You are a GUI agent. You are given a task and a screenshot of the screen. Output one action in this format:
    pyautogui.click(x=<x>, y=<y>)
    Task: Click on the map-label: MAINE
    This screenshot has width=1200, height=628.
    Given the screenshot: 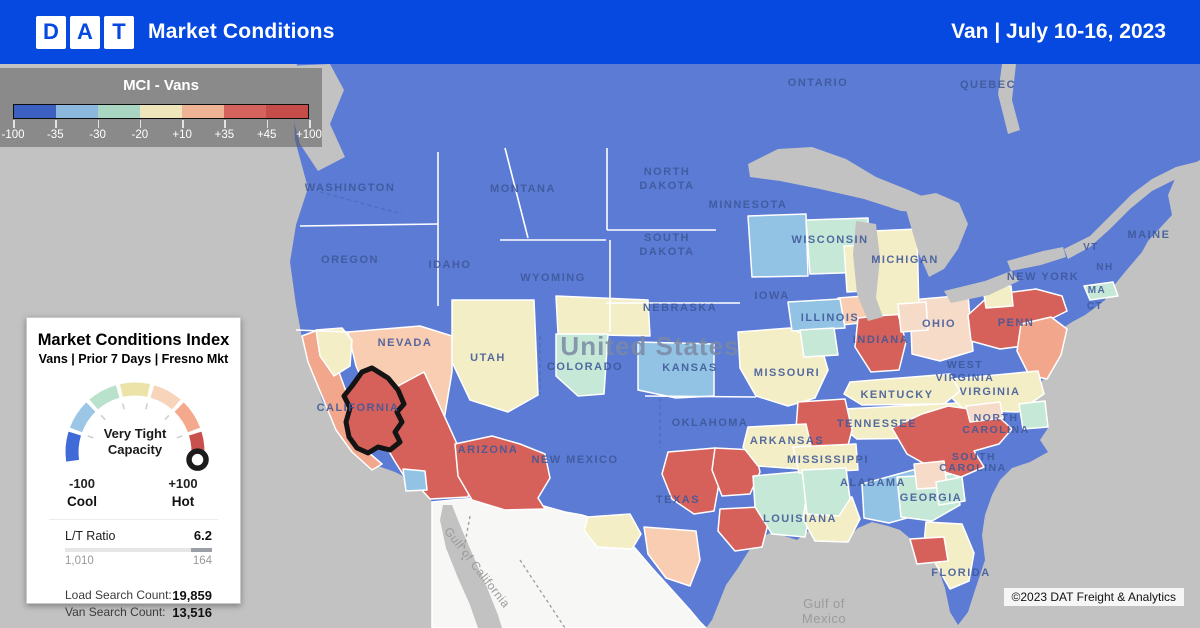 What is the action you would take?
    pyautogui.click(x=1149, y=235)
    